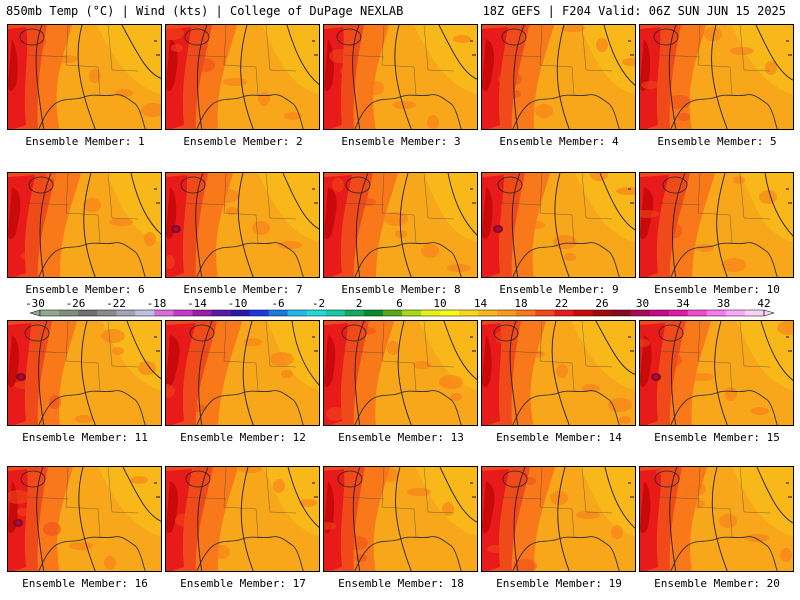  Describe the element at coordinates (717, 141) in the screenshot. I see `ensemble-member-label: Ensemble Member: 5` at that location.